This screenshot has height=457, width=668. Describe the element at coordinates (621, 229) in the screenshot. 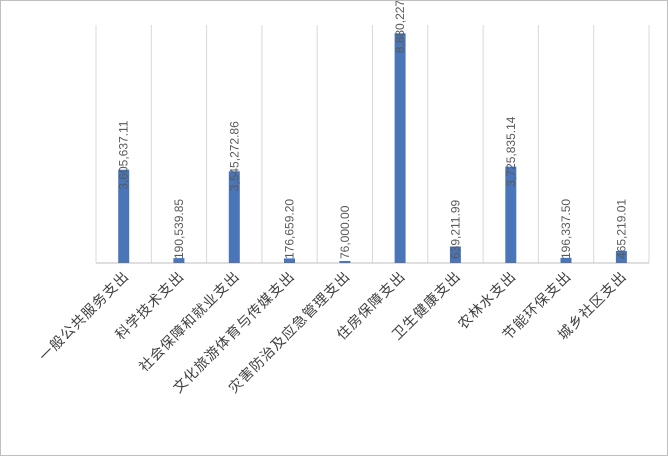

I see `data-label: 465,219.01` at that location.